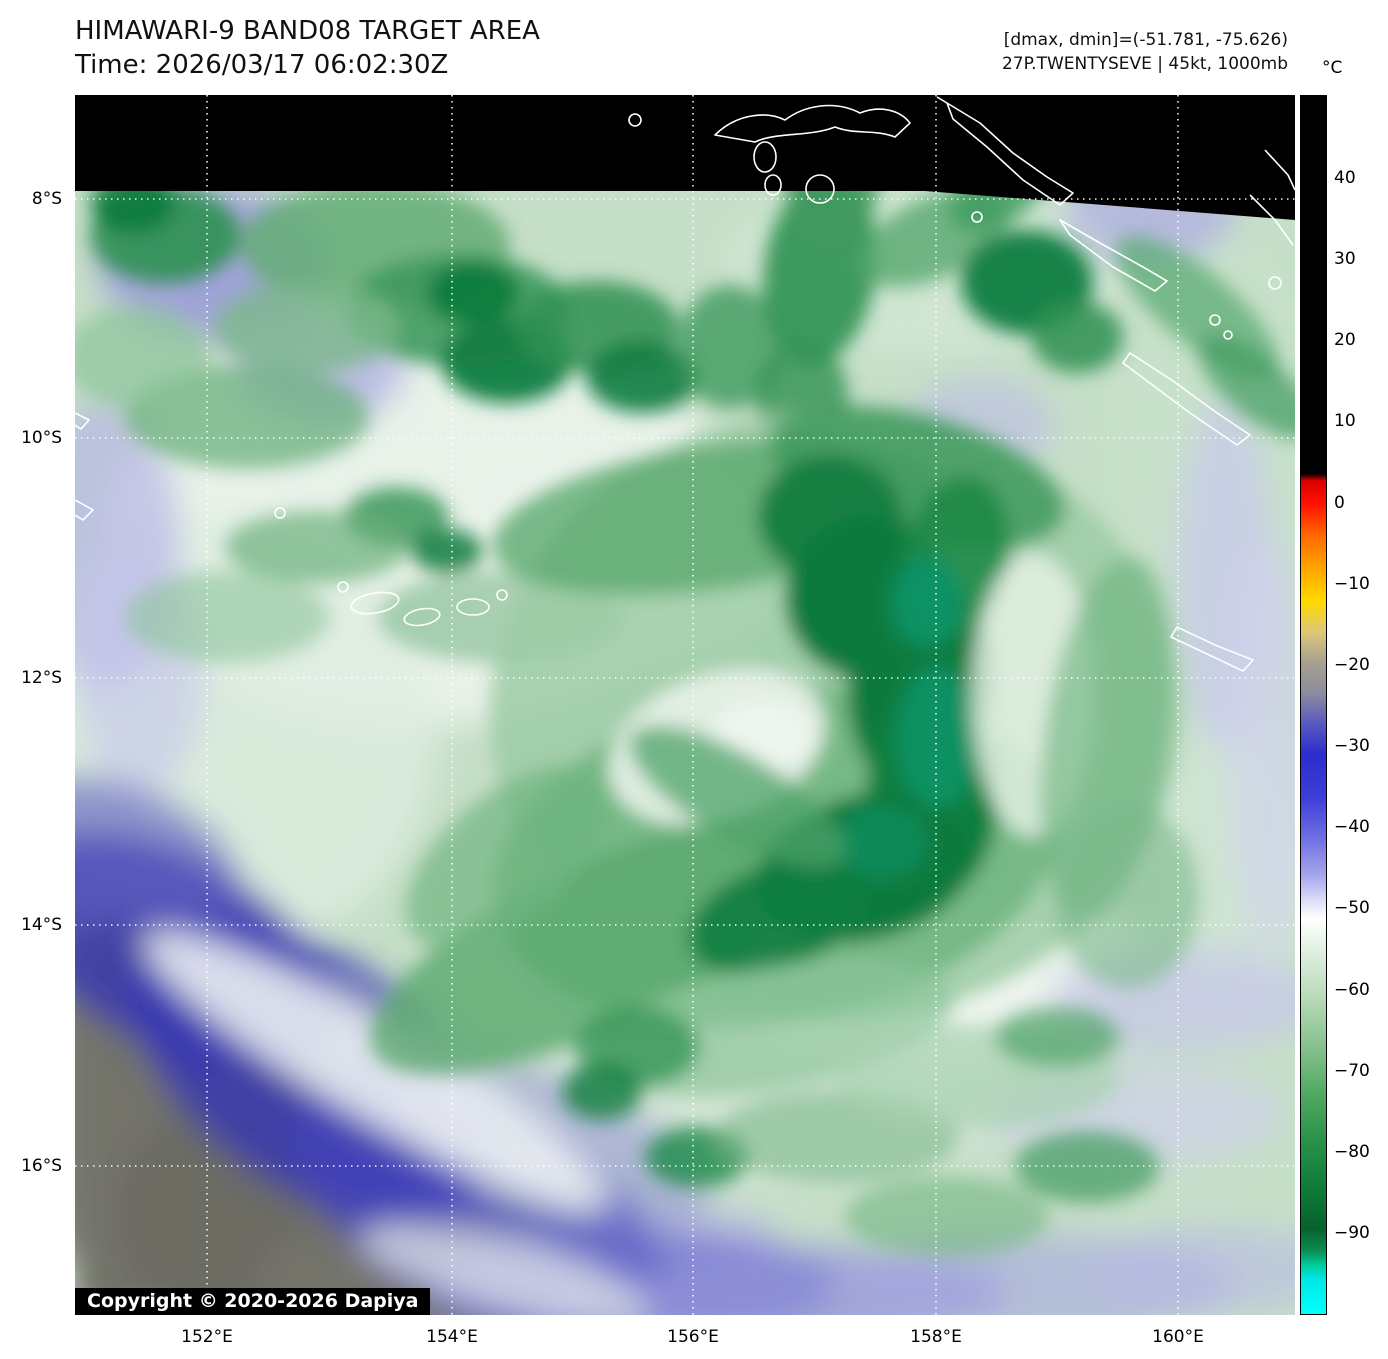 The width and height of the screenshot is (1388, 1359). What do you see at coordinates (1345, 259) in the screenshot?
I see `colorbar-tick-label: 30` at bounding box center [1345, 259].